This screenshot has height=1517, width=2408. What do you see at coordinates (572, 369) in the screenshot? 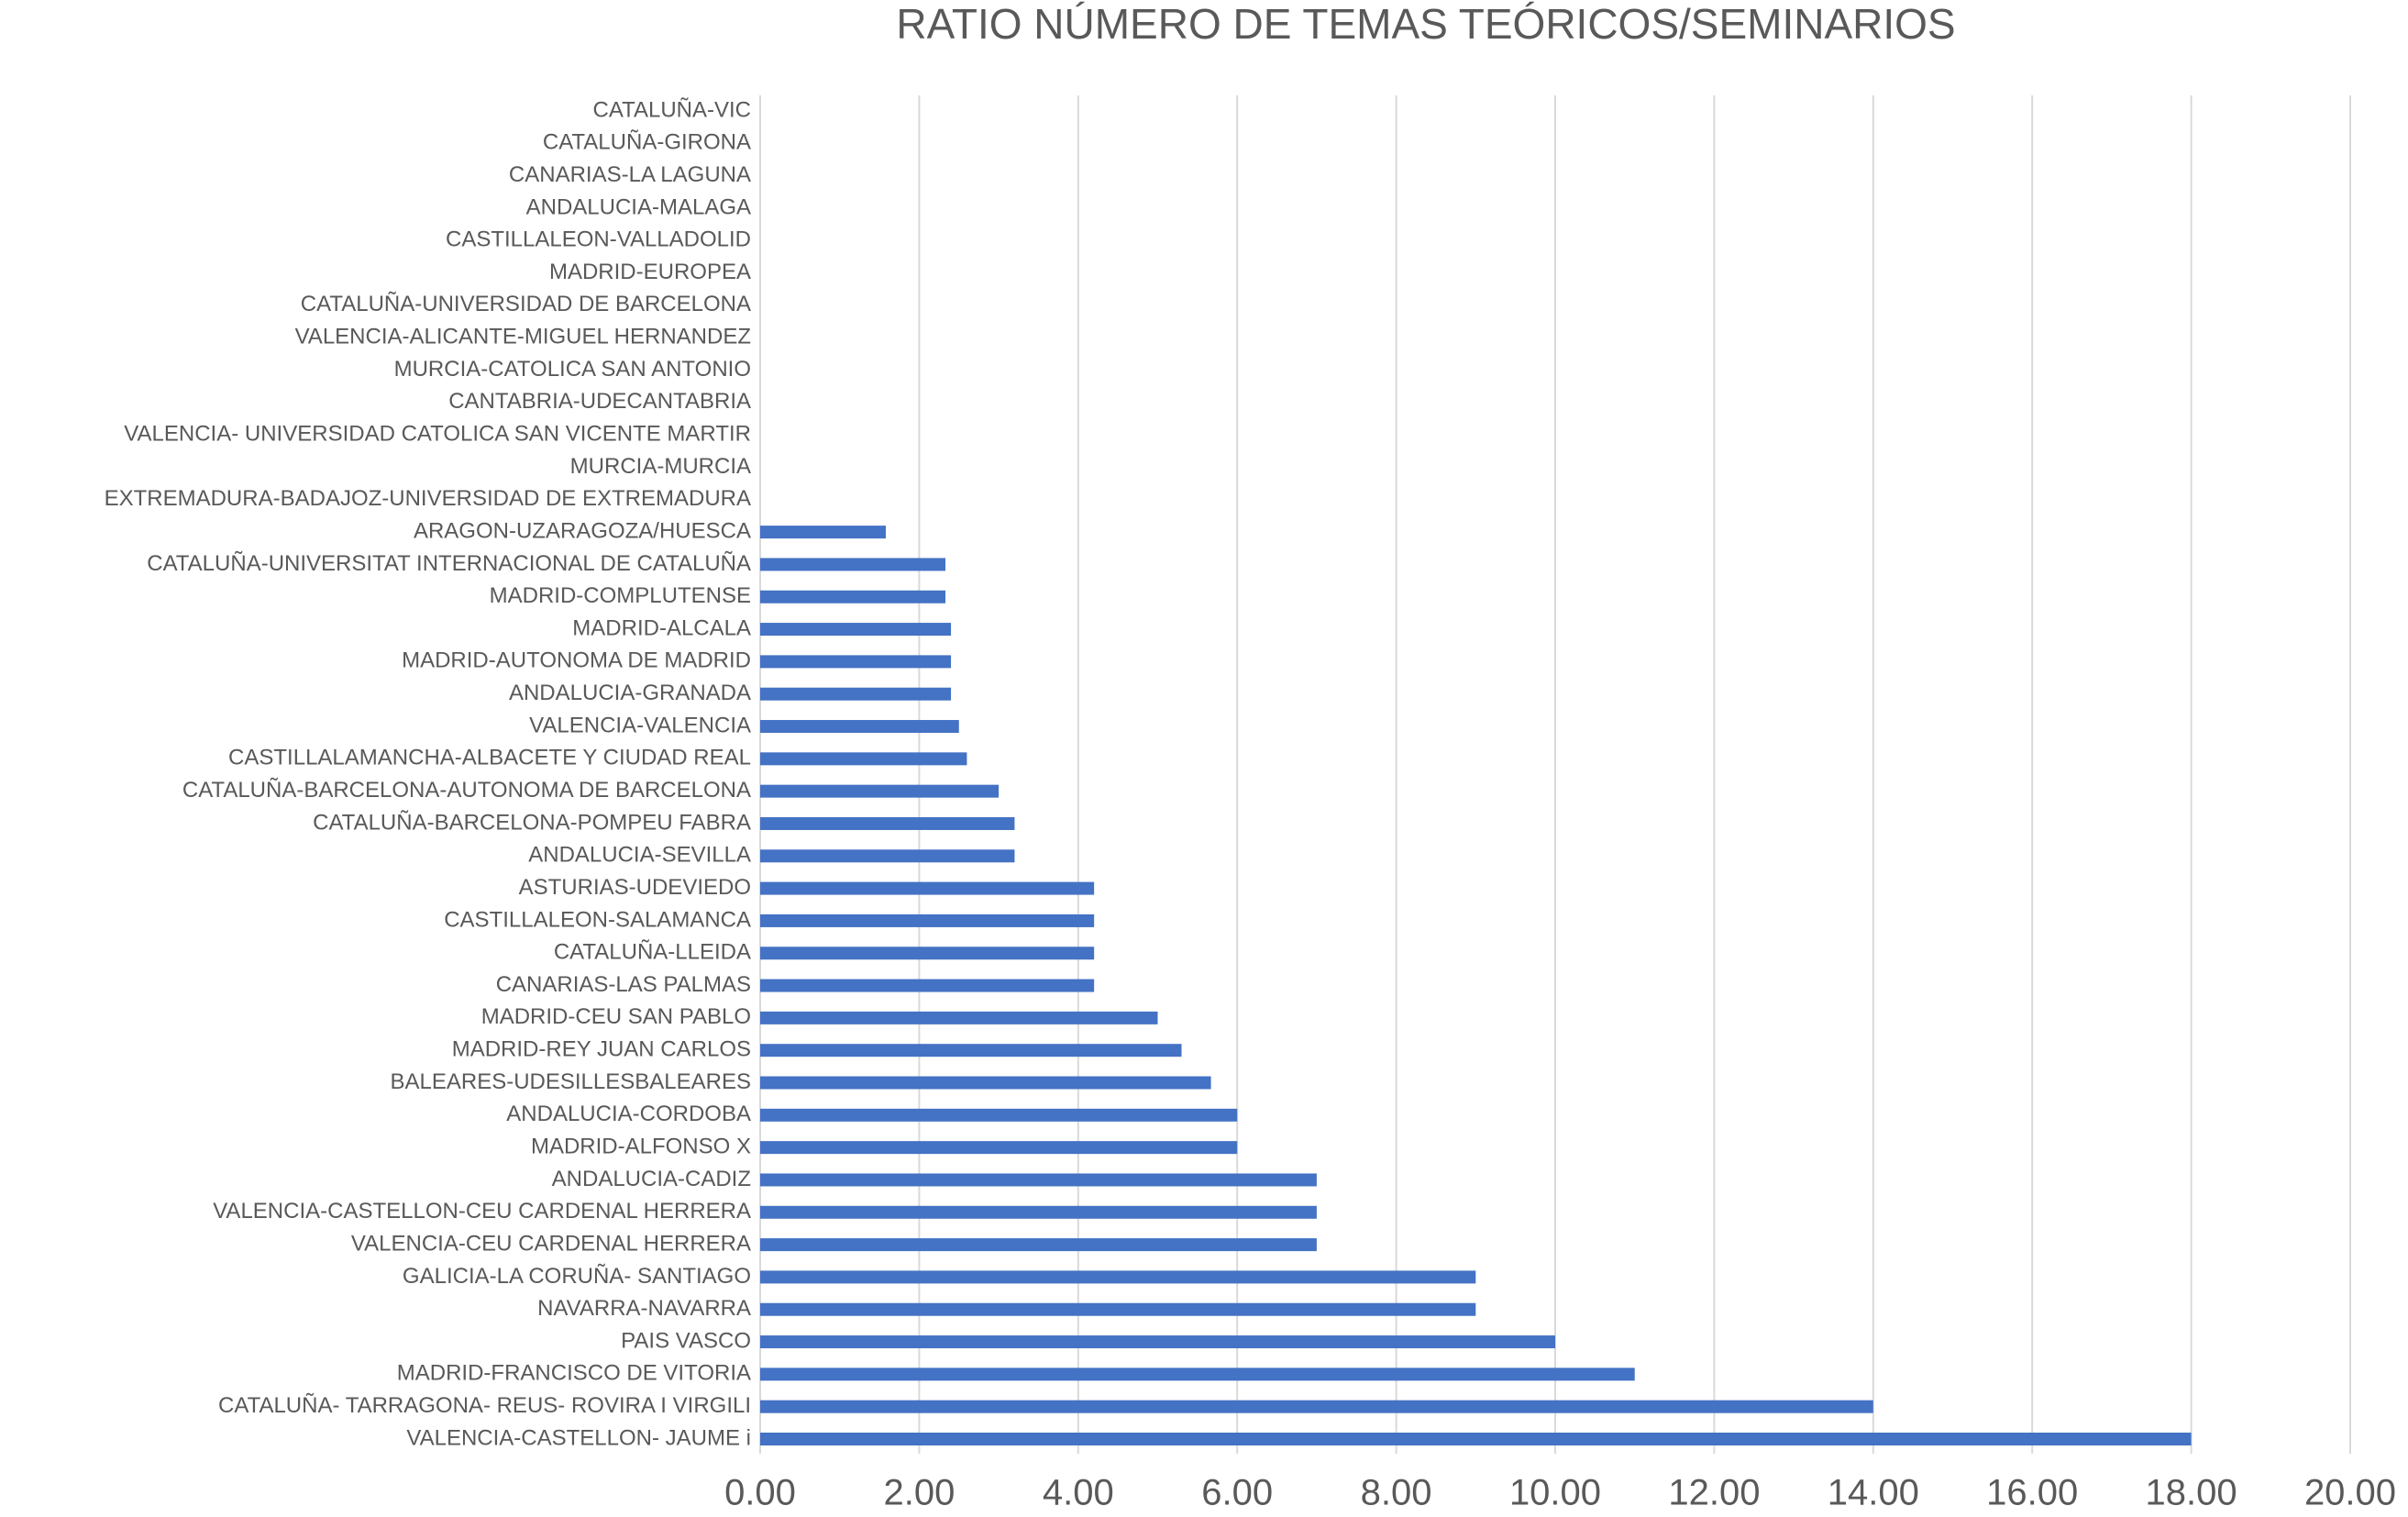
I see `y-tick-label: MURCIA-CATOLICA SAN ANTONIO` at bounding box center [572, 369].